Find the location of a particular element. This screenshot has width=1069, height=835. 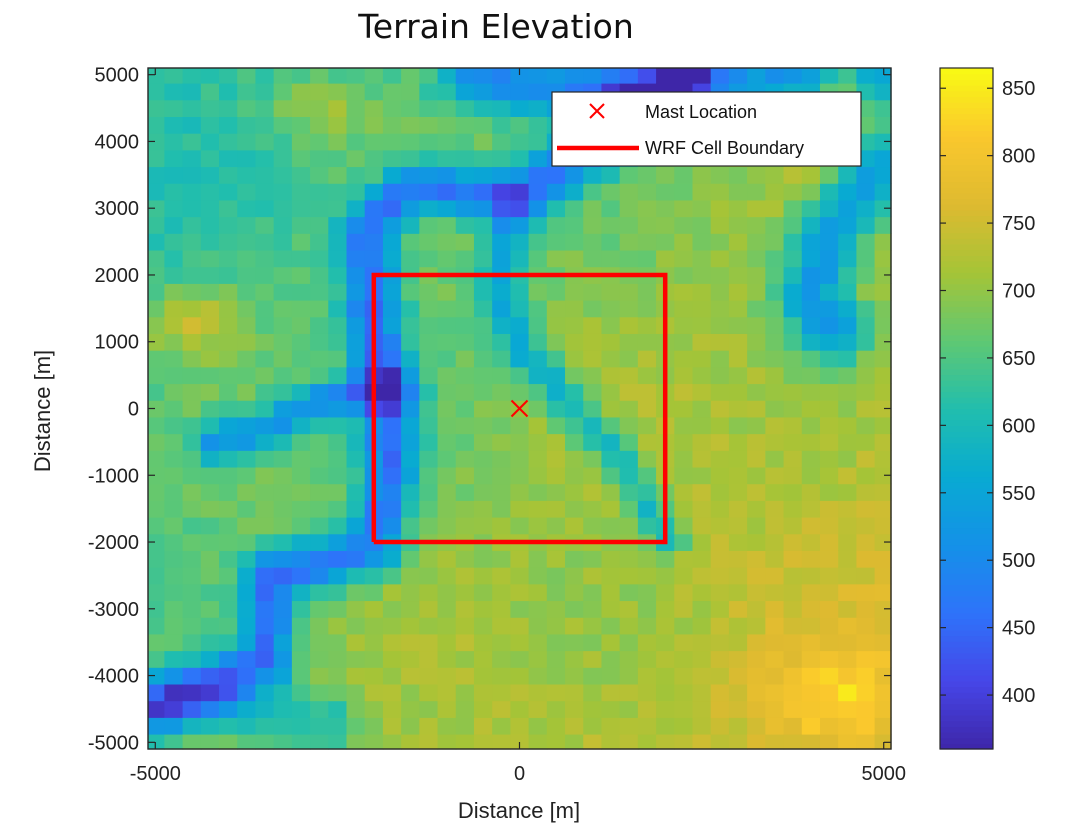

legend-label-wrf: WRF Cell Boundary is located at coordinates (724, 148).